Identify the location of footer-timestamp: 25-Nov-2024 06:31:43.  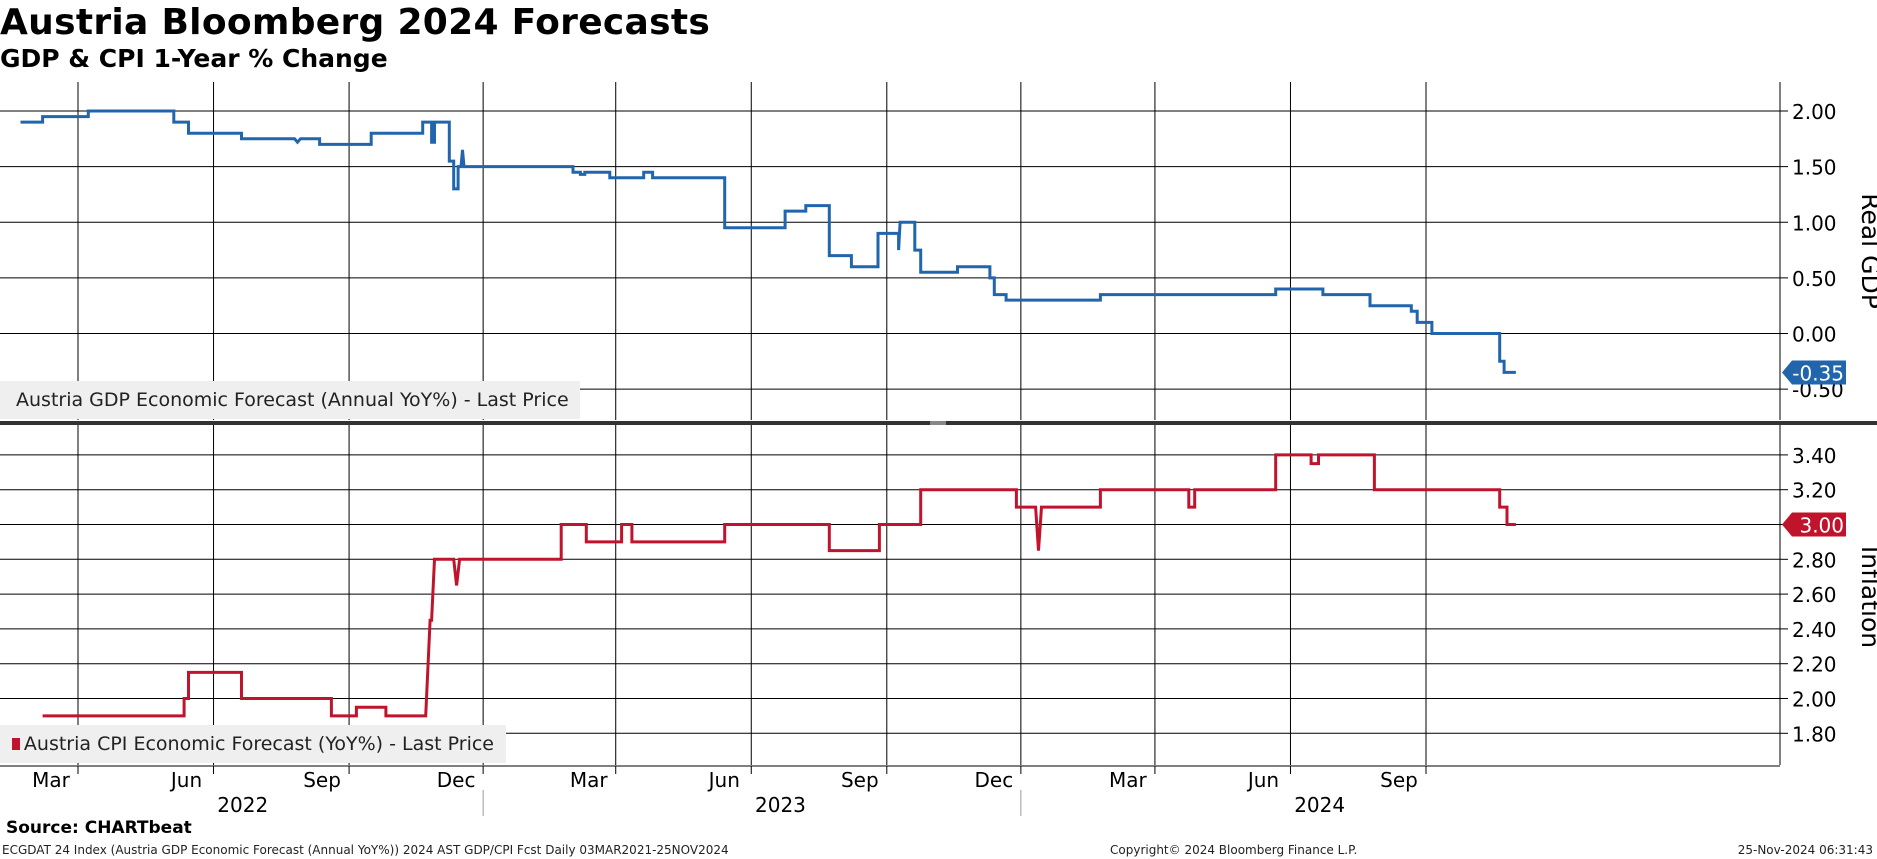
(1805, 850).